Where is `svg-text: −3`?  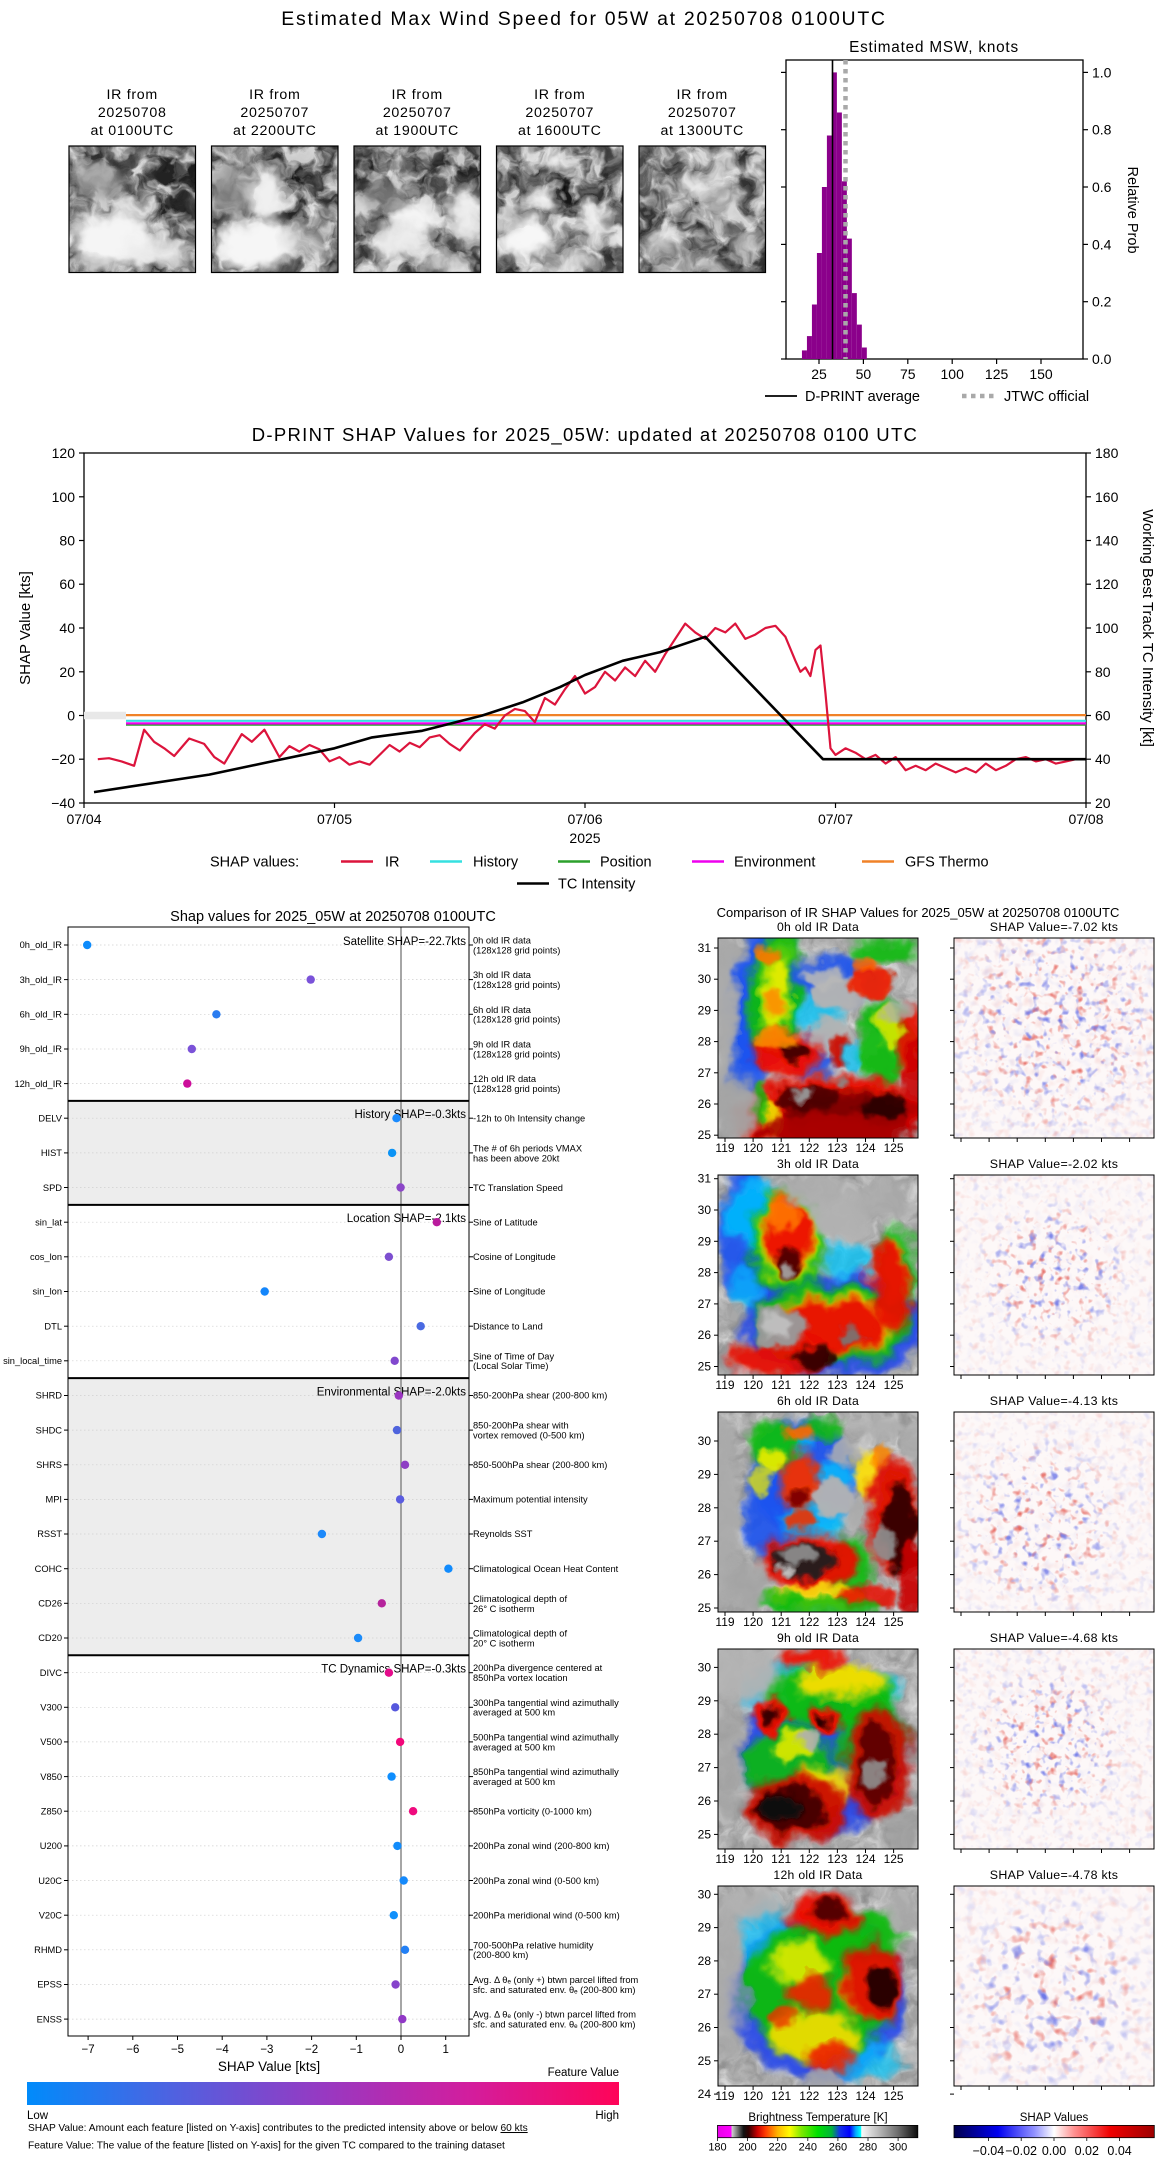 svg-text: −3 is located at coordinates (266, 2050).